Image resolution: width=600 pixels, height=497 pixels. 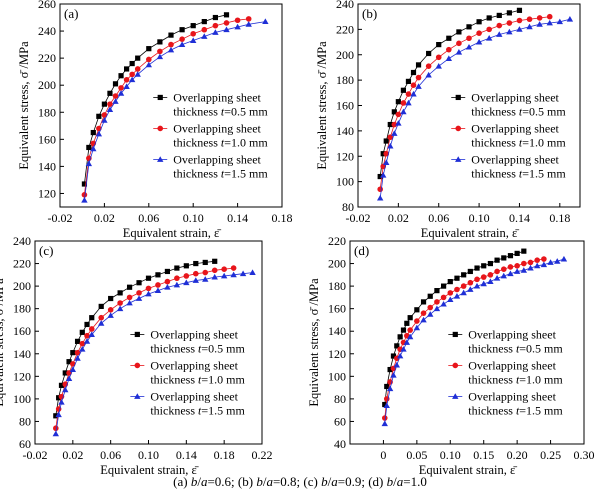 What do you see at coordinates (204, 481) in the screenshot?
I see `caption-part: a` at bounding box center [204, 481].